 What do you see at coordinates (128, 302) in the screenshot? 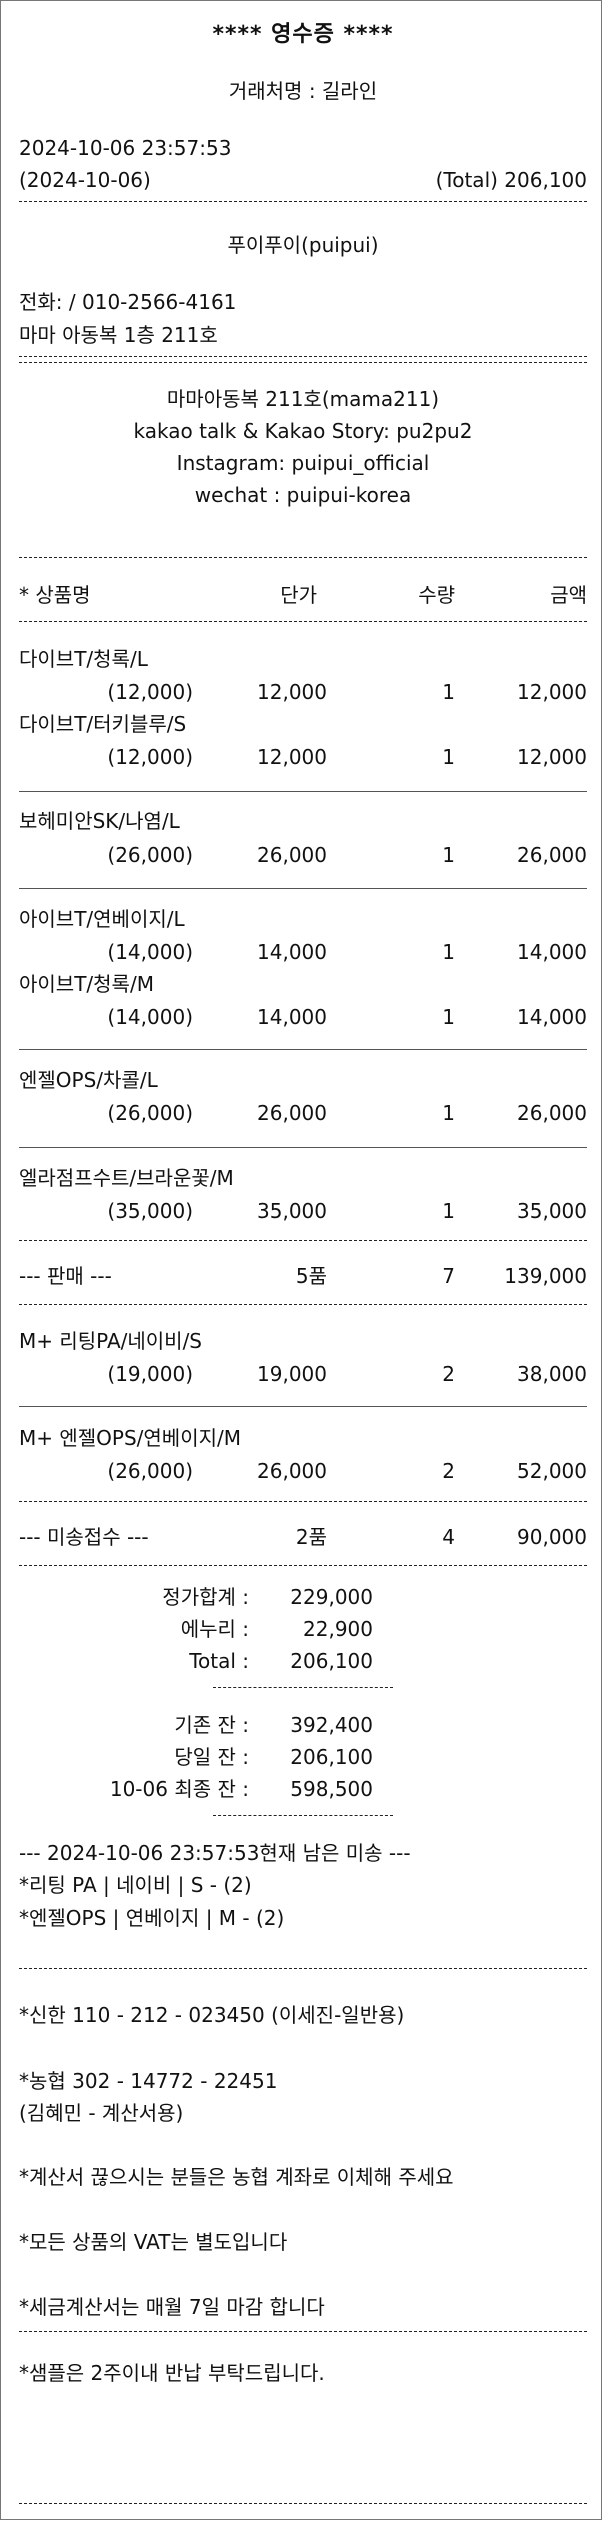
I see `shop-phone: 전화: / 010-2566-4161` at bounding box center [128, 302].